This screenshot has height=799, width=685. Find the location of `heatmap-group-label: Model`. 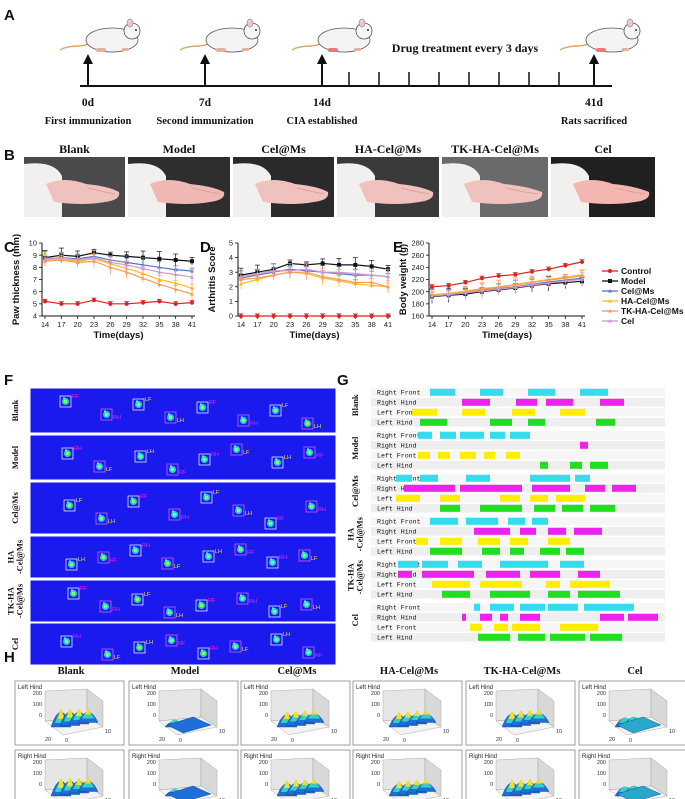

heatmap-group-label: Model is located at coordinates (15, 457).